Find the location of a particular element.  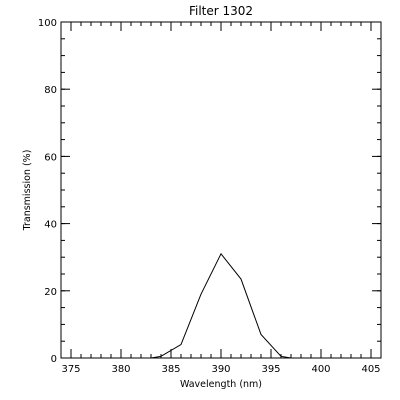

y-tick-label: 60 is located at coordinates (50, 157).